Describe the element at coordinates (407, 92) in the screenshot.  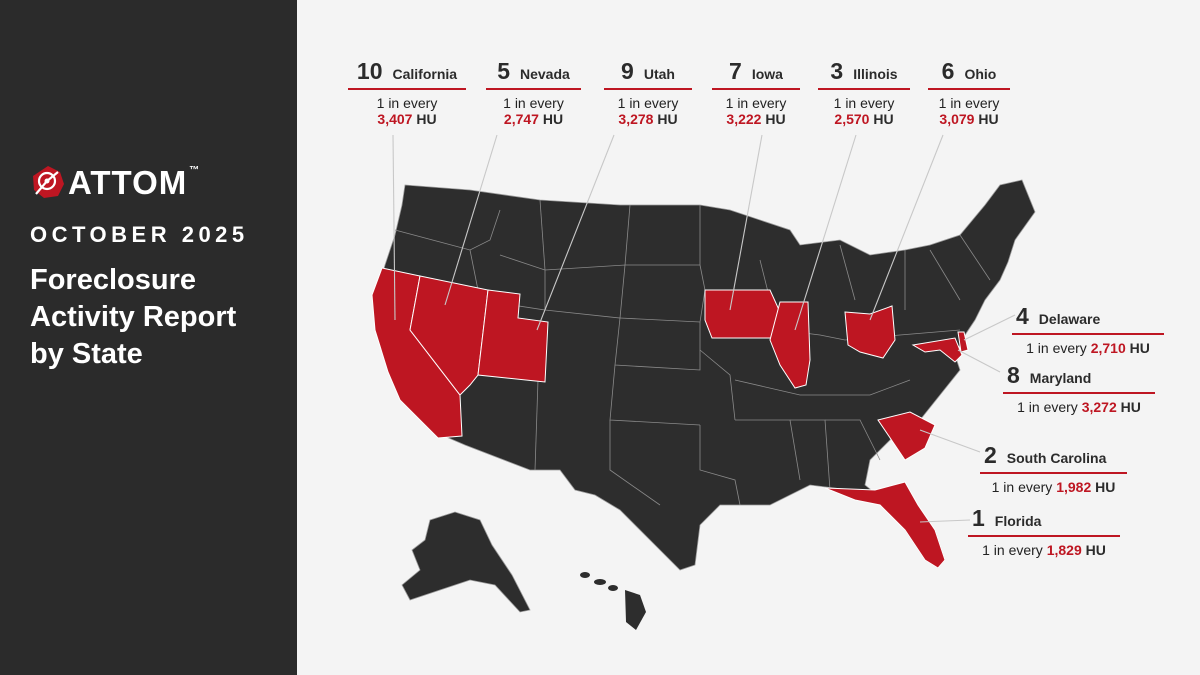
I see `callout-california: 10 California 1 in every 3,407 HU` at that location.